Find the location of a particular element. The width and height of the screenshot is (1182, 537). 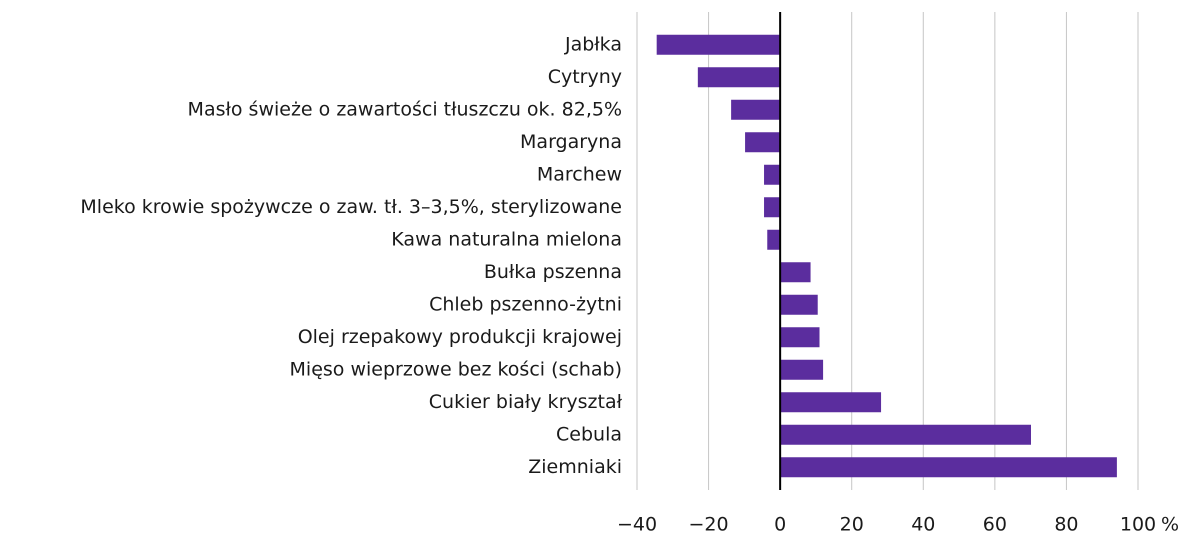

y-tick-label: Olej rzepakowy produkcji krajowej is located at coordinates (460, 337).